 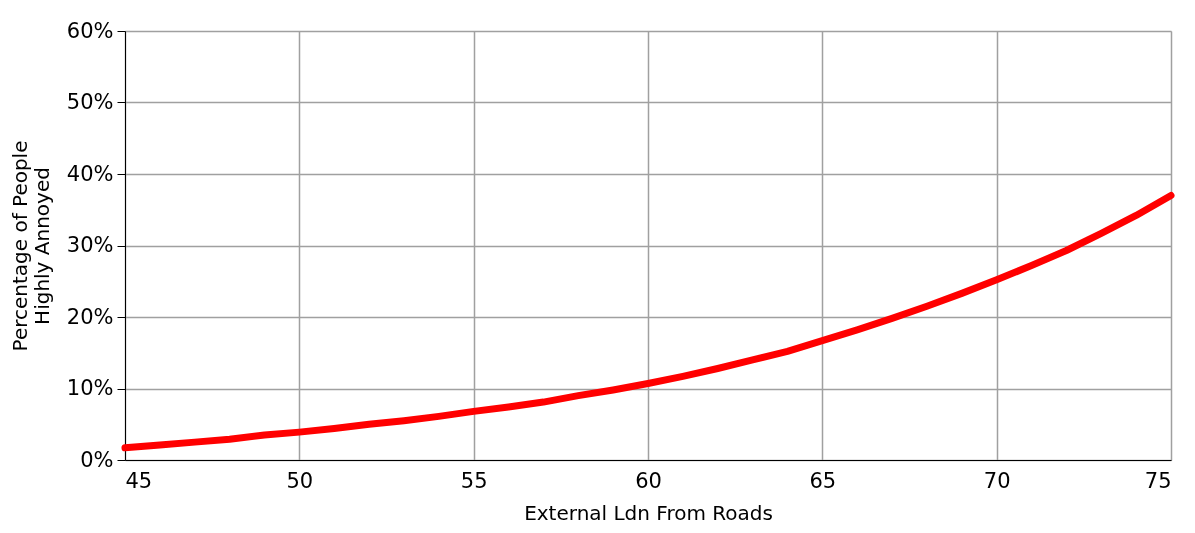 What do you see at coordinates (648, 512) in the screenshot?
I see `x-axis-title: External Ldn From Roads` at bounding box center [648, 512].